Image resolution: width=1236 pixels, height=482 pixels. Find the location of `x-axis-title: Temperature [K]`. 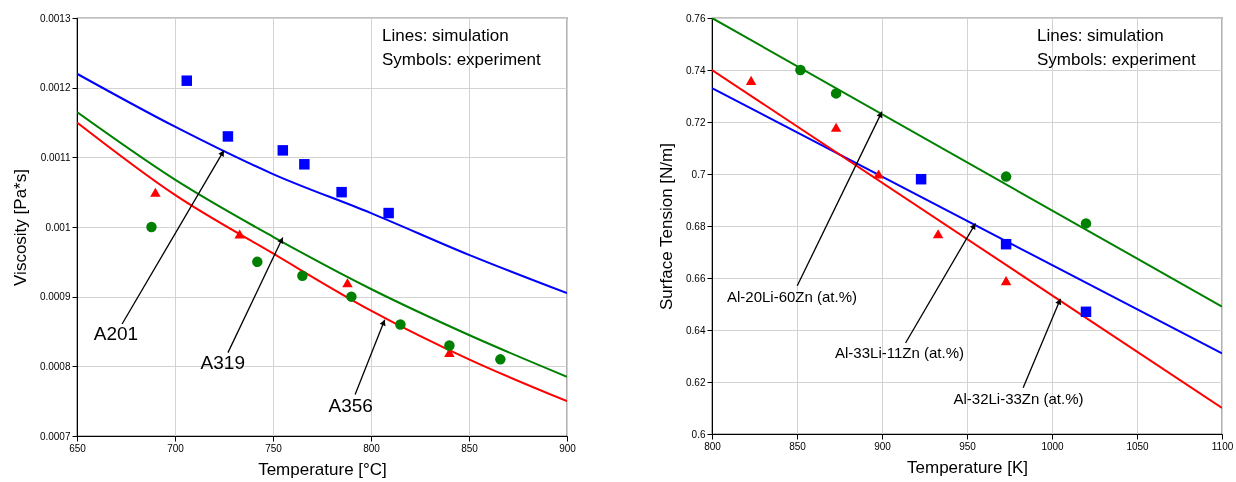

x-axis-title: Temperature [K] is located at coordinates (967, 467).